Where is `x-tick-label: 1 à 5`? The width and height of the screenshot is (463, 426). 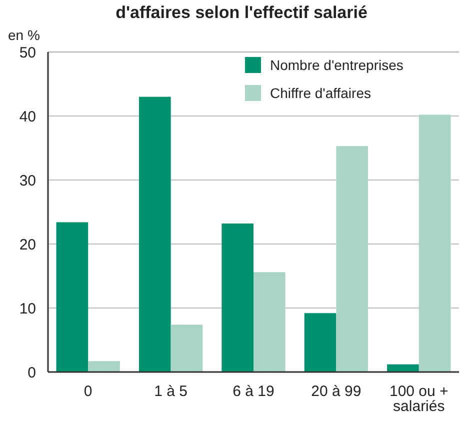
x-tick-label: 1 à 5 is located at coordinates (171, 391).